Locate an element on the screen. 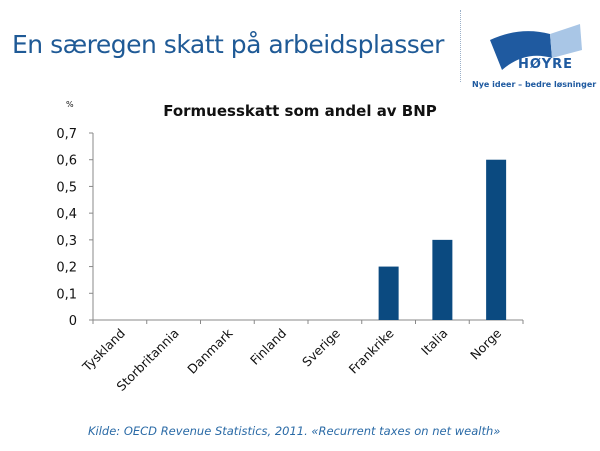 Image resolution: width=600 pixels, height=451 pixels. logo-slogan: Nye ideer – bedre løsninger is located at coordinates (534, 84).